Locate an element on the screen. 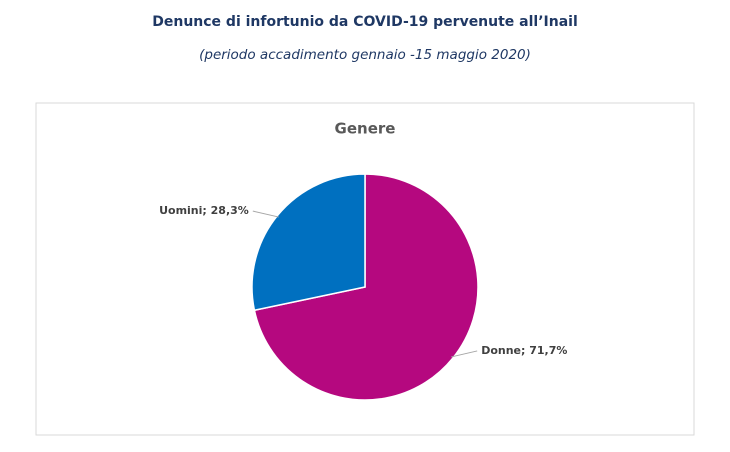  pie-slice is located at coordinates (308, 242).